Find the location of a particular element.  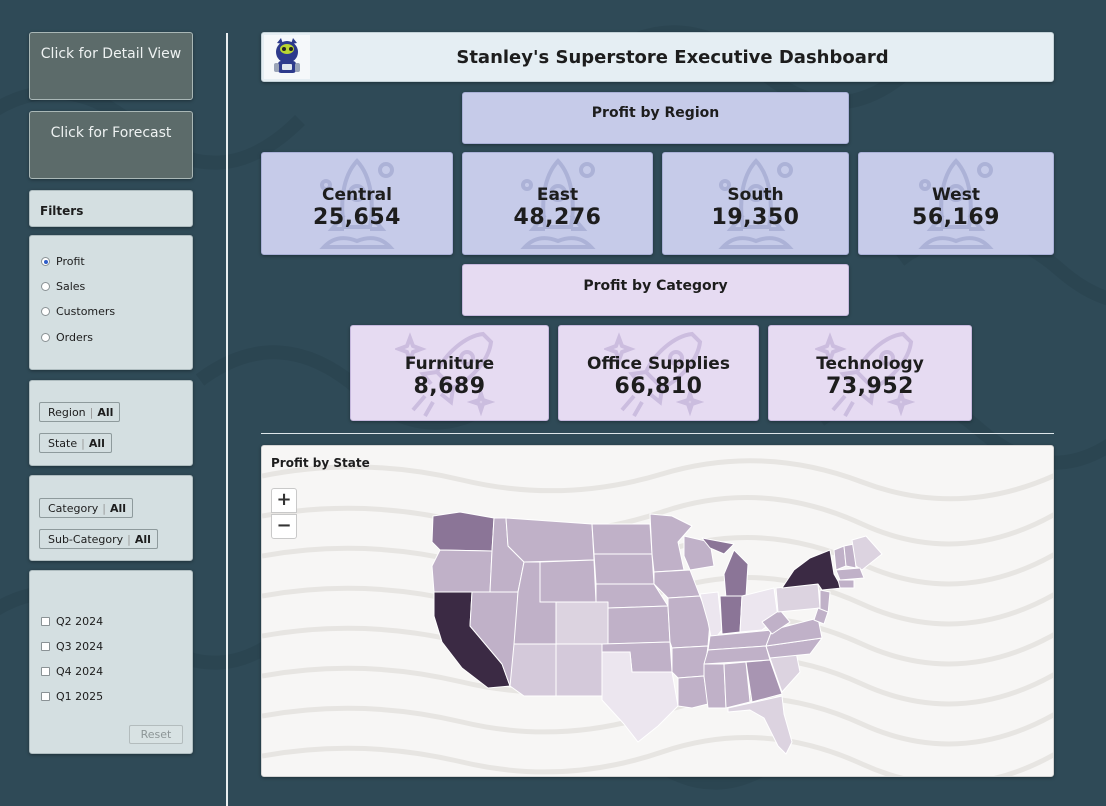

state-mississippi is located at coordinates (715, 686).